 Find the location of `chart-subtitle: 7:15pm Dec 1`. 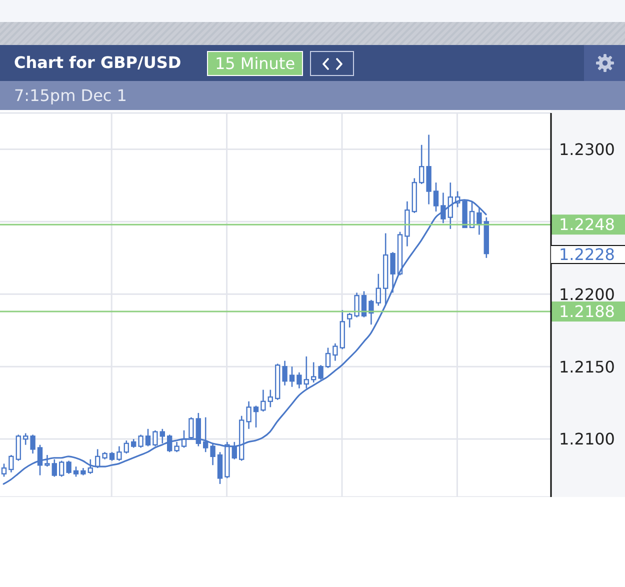

chart-subtitle: 7:15pm Dec 1 is located at coordinates (70, 96).